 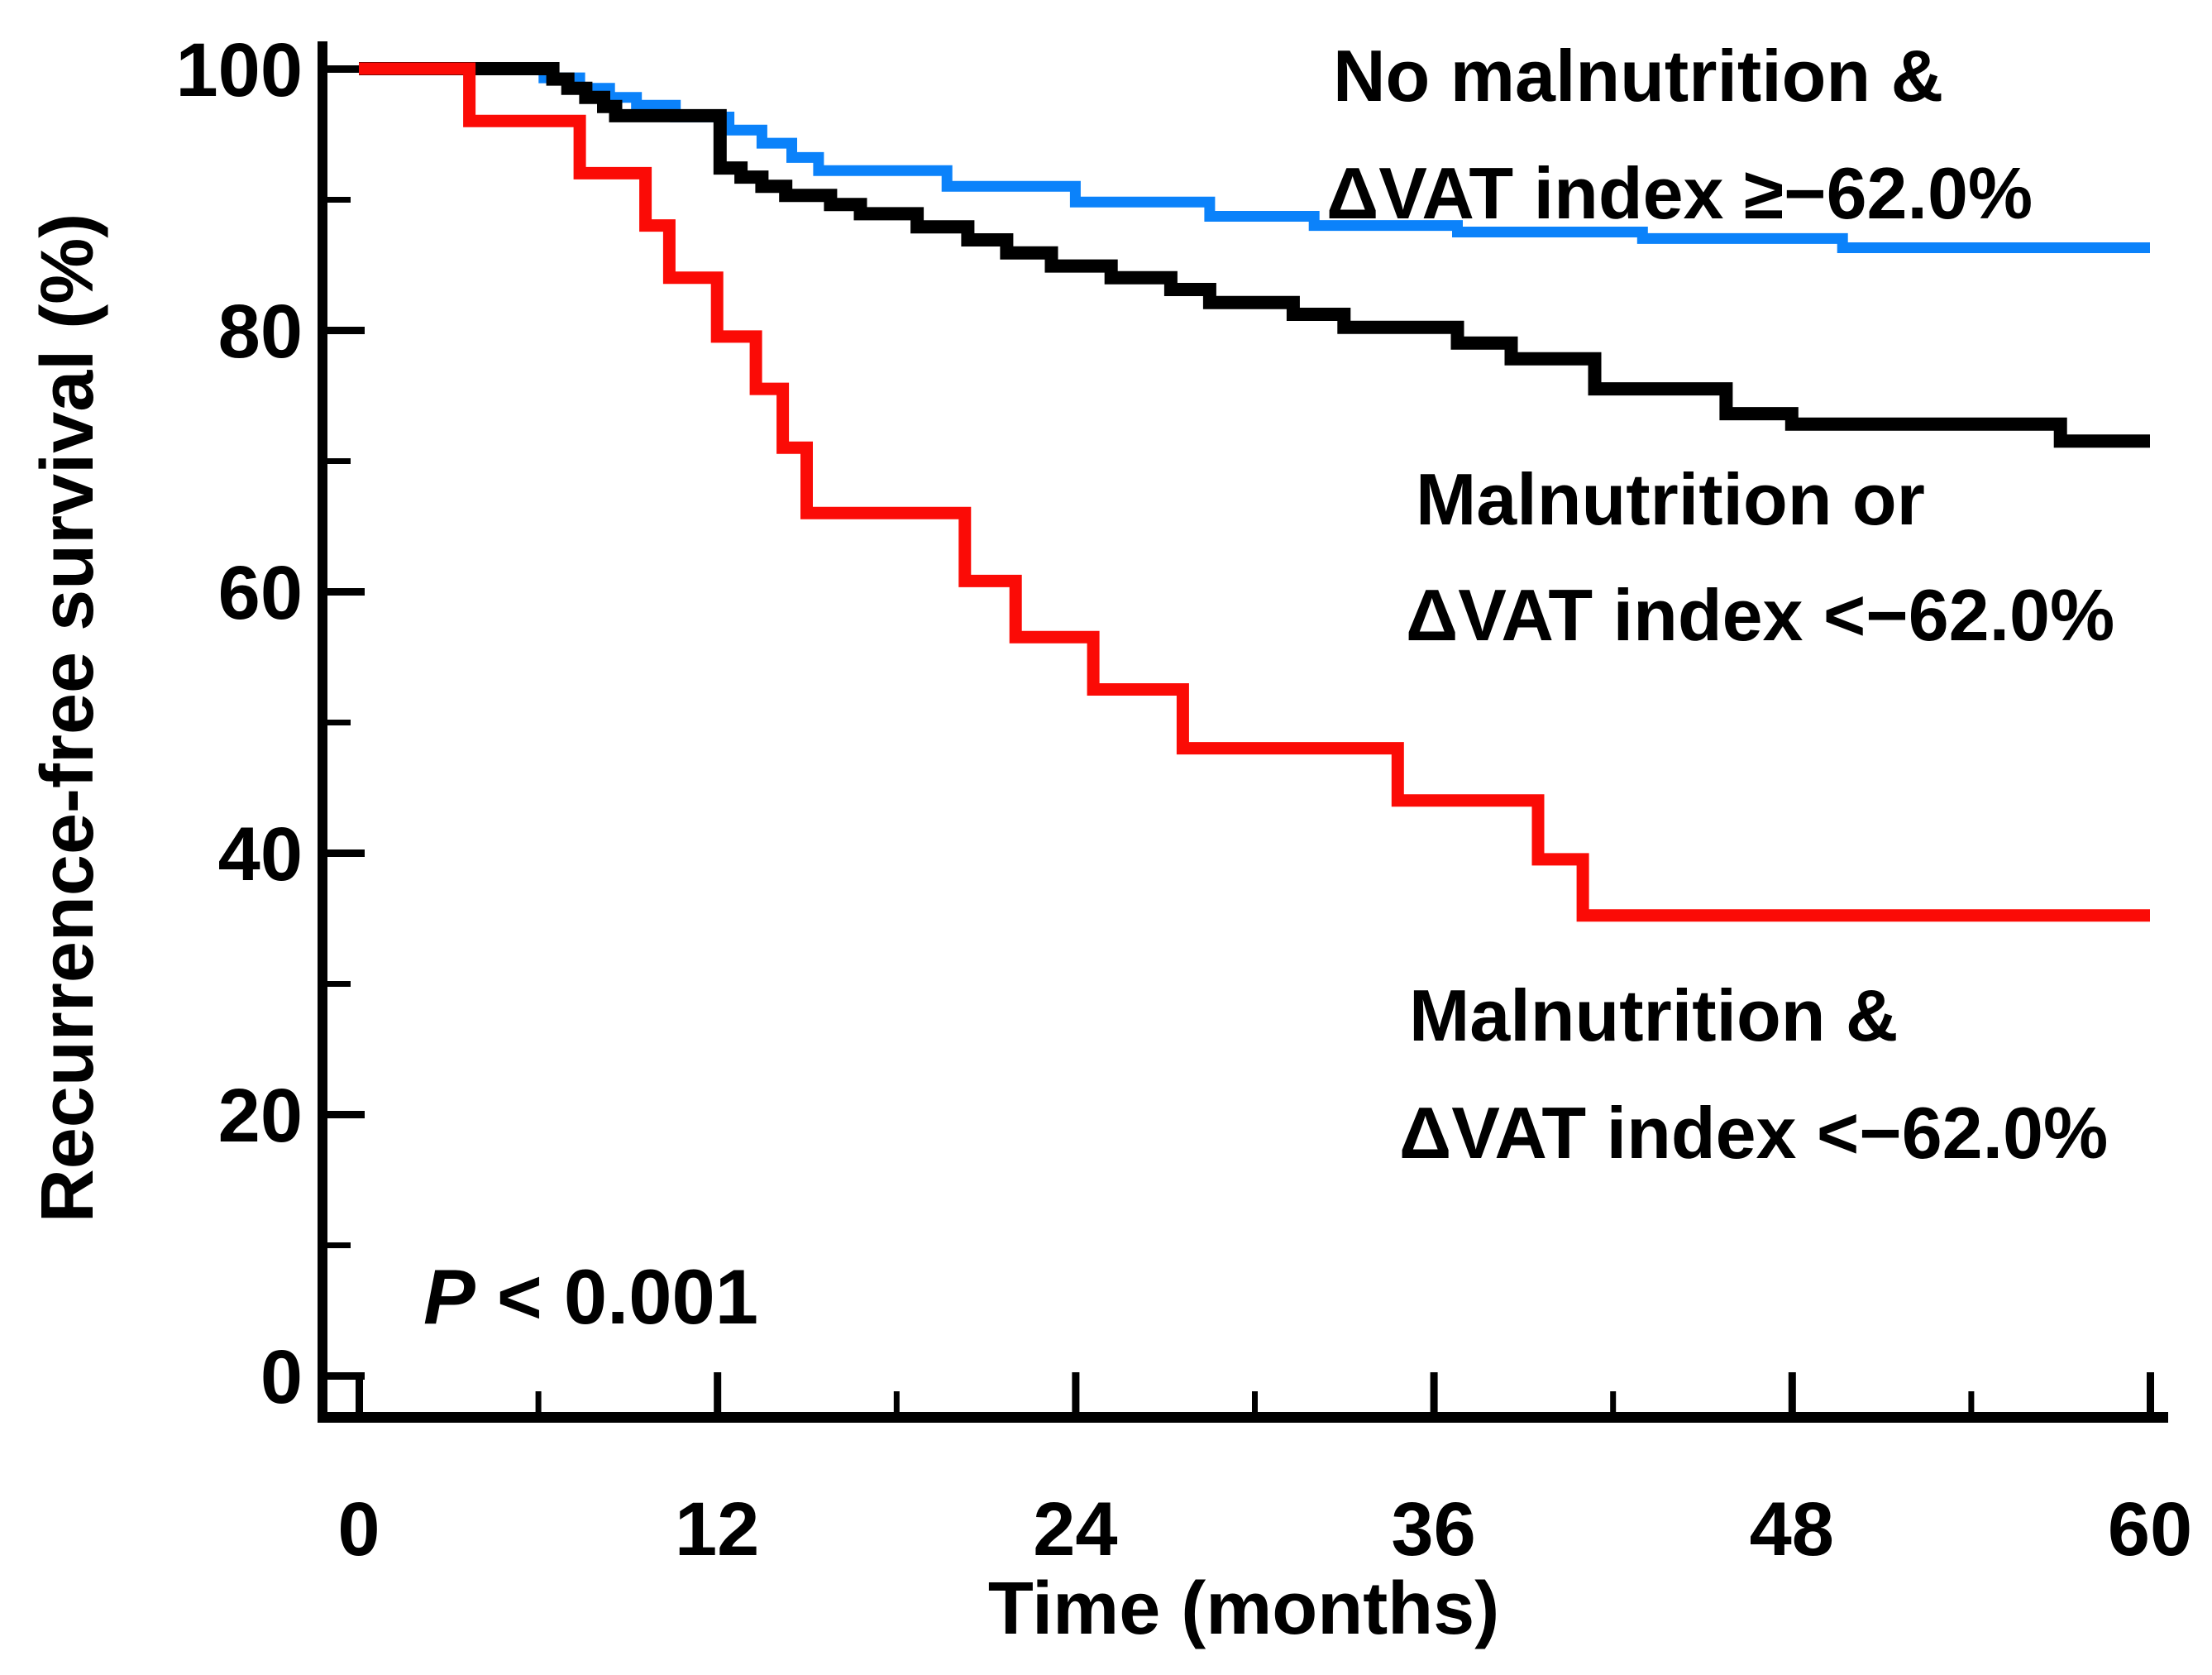 I want to click on y-axis-line, so click(x=322, y=731).